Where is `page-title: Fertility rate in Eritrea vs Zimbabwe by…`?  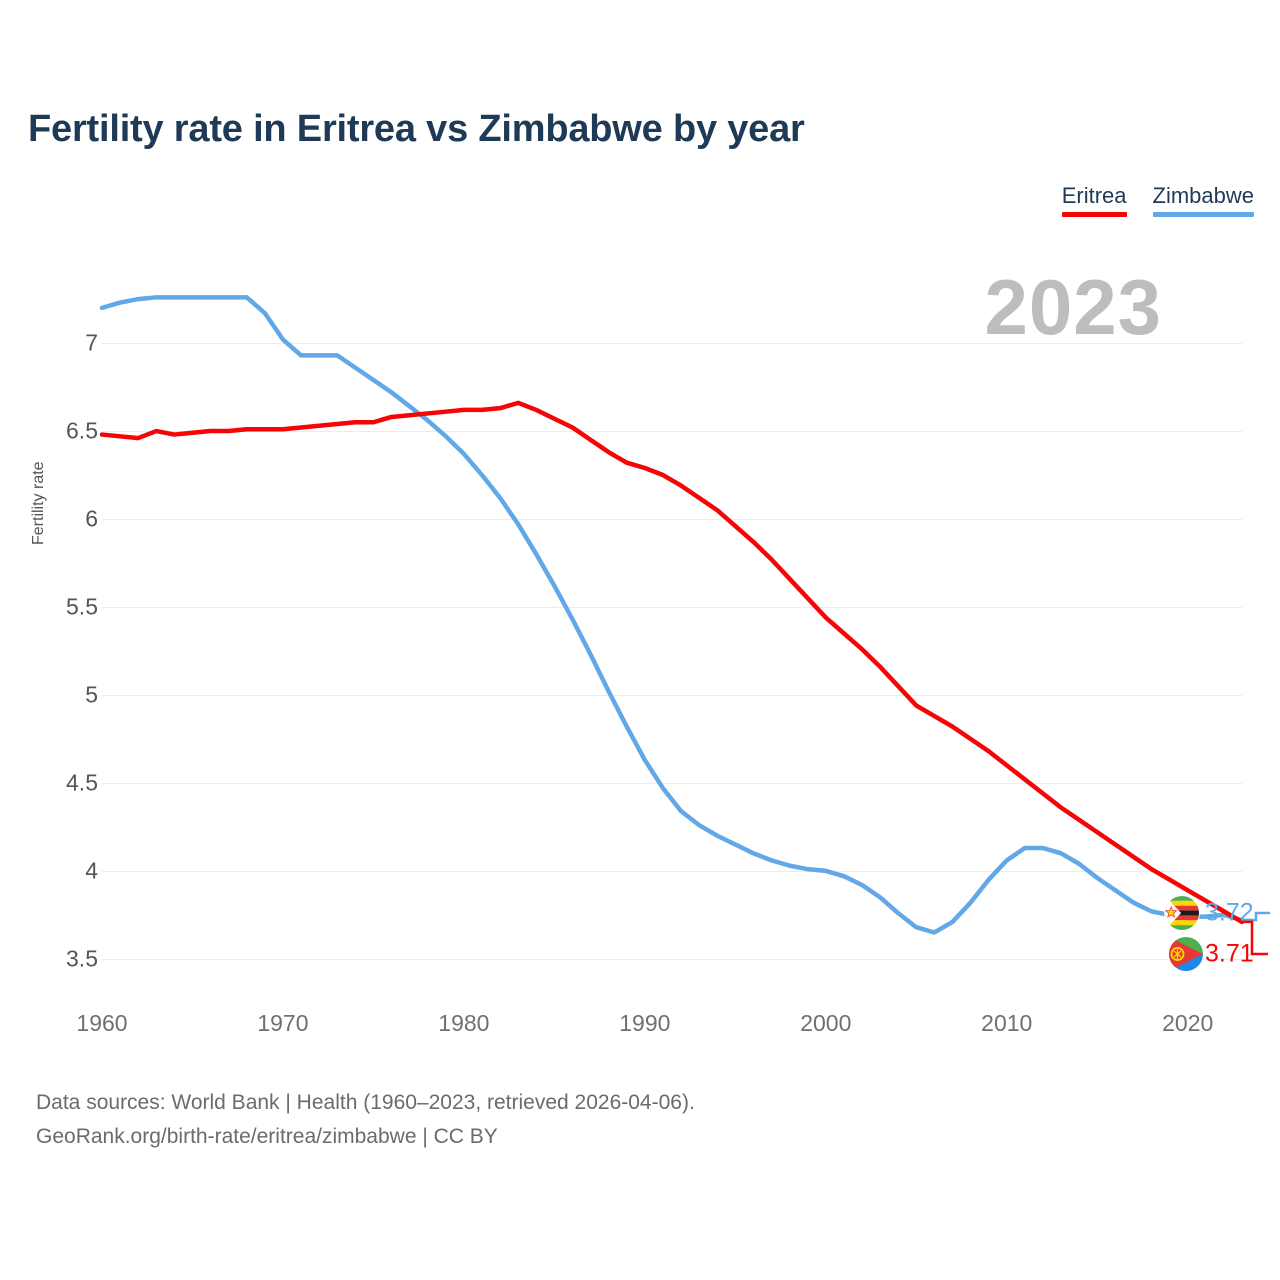
page-title: Fertility rate in Eritrea vs Zimbabwe by… is located at coordinates (416, 129).